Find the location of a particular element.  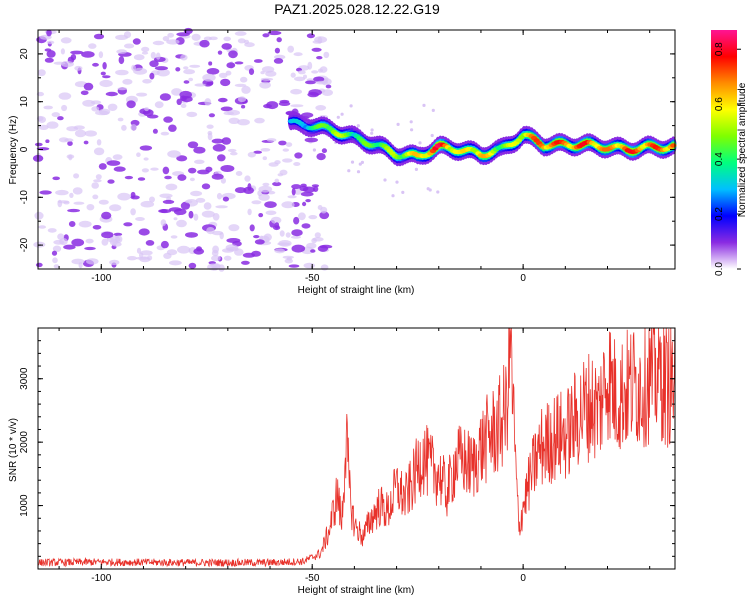

spectrogram-y-tick-label: -10 is located at coordinates (24, 197).